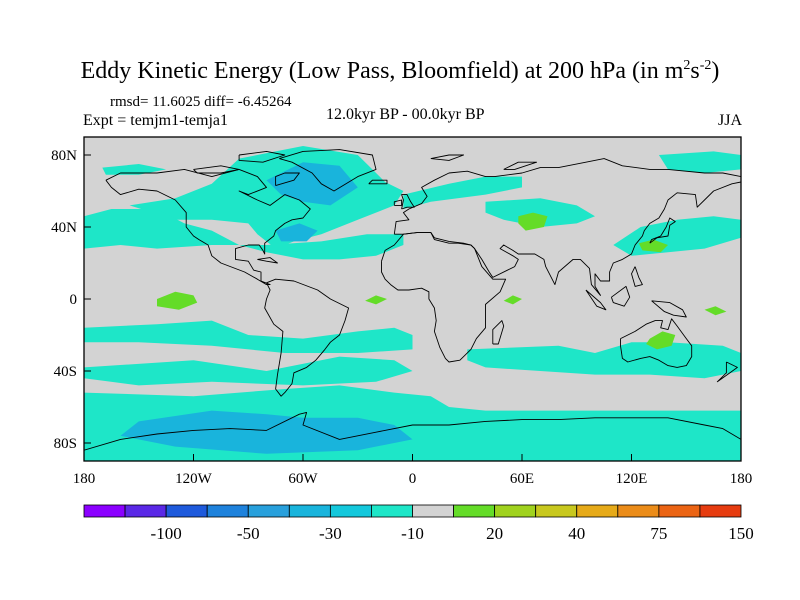 The height and width of the screenshot is (600, 800). I want to click on colorbar-label-7: 150, so click(741, 533).